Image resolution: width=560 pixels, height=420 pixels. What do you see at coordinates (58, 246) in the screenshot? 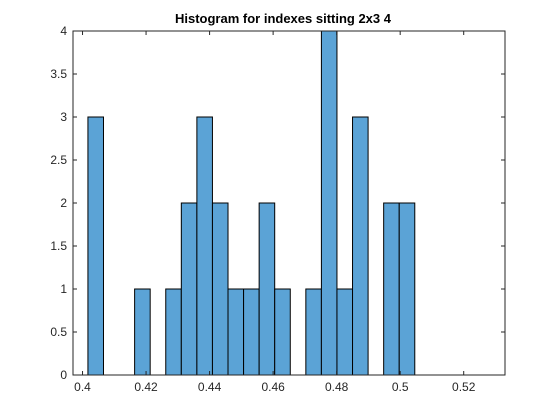
I see `y-tick-label: 1.5` at bounding box center [58, 246].